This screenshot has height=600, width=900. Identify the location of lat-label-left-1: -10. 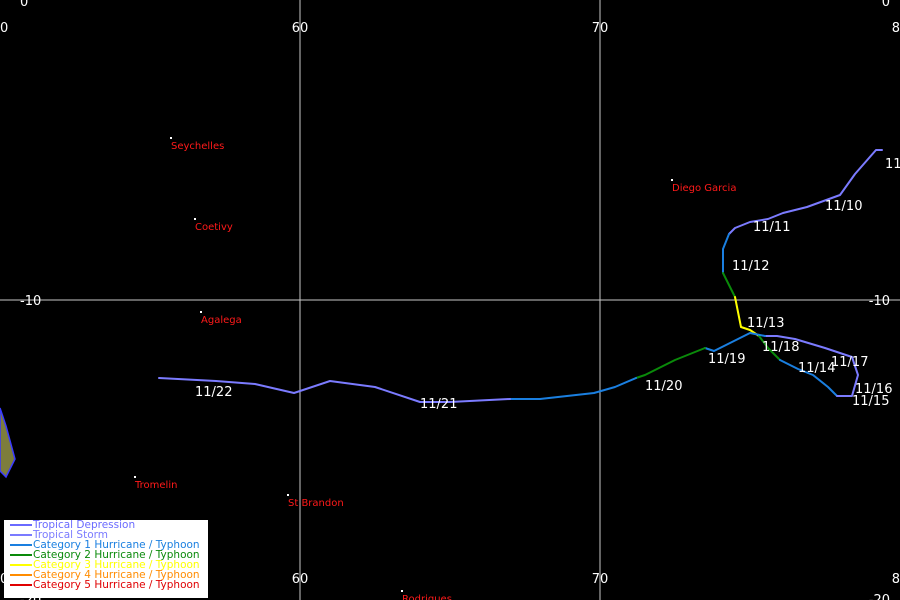
(30, 301).